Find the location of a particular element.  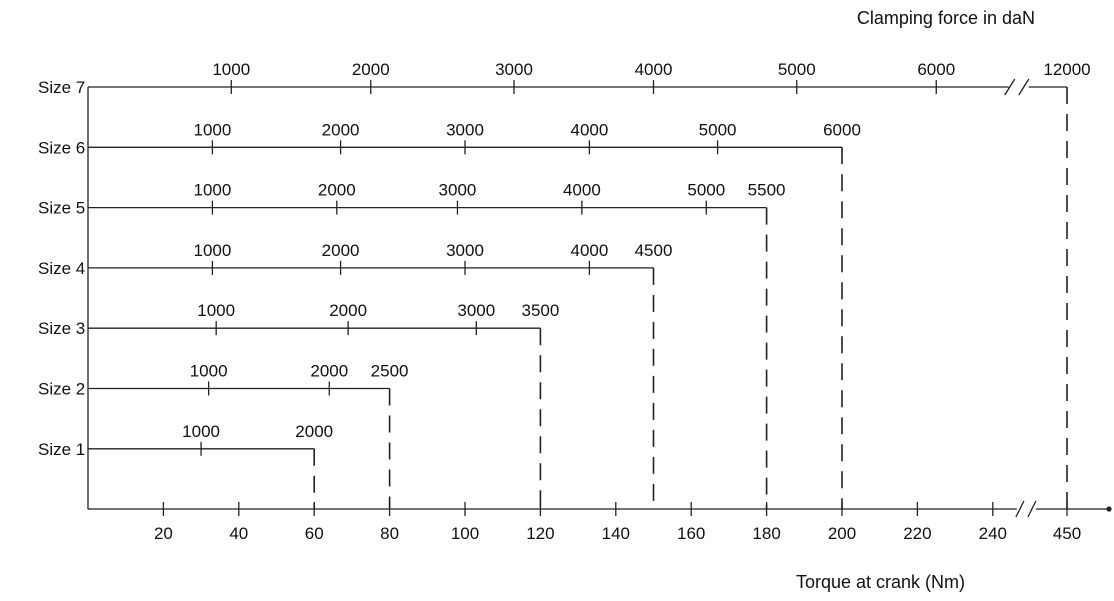

x-axis-title: Torque at crank (Nm) is located at coordinates (880, 582).